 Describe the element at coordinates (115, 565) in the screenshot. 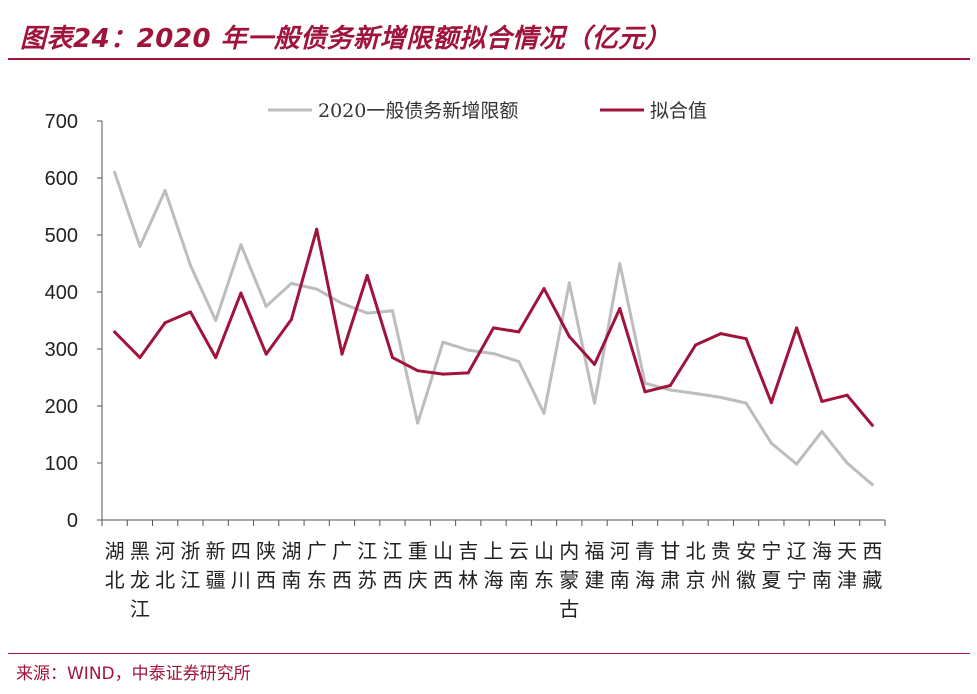

I see `x-tick-label: 湖北` at that location.